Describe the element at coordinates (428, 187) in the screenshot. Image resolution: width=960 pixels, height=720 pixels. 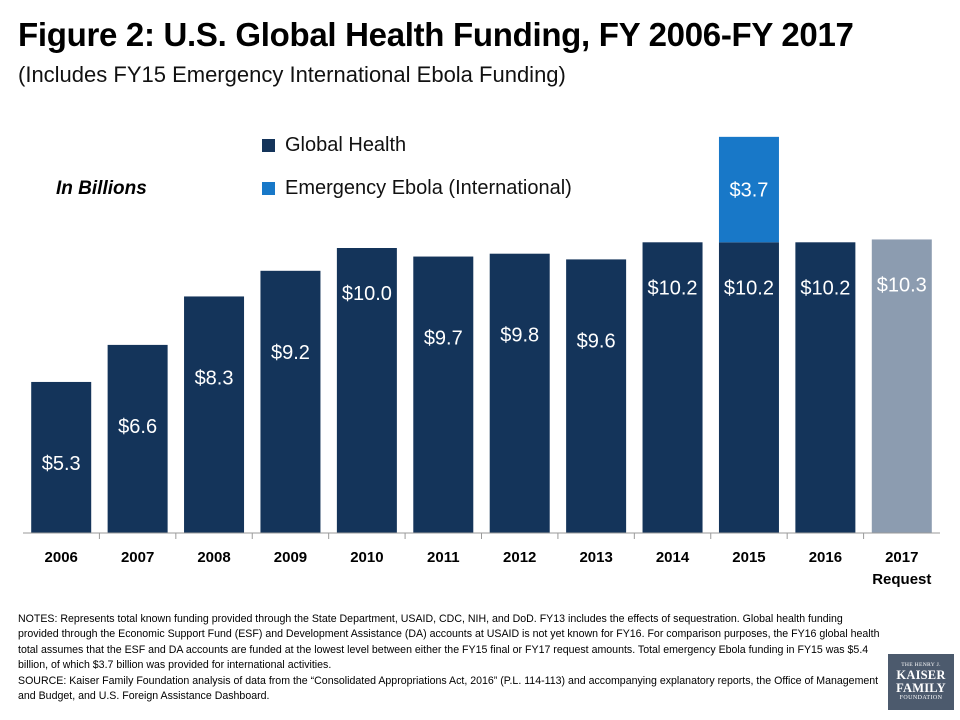
I see `legend-label-ebola: Emergency Ebola (International)` at that location.